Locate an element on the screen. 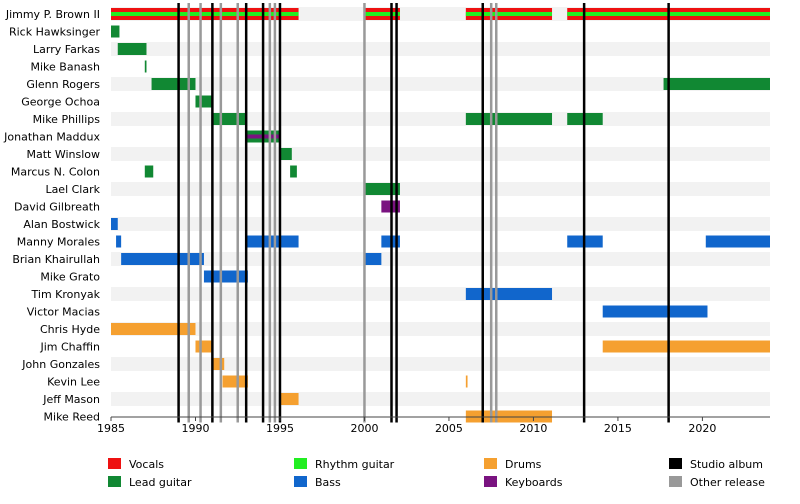  member-label-victor-macias: Victor Macias is located at coordinates (64, 312).